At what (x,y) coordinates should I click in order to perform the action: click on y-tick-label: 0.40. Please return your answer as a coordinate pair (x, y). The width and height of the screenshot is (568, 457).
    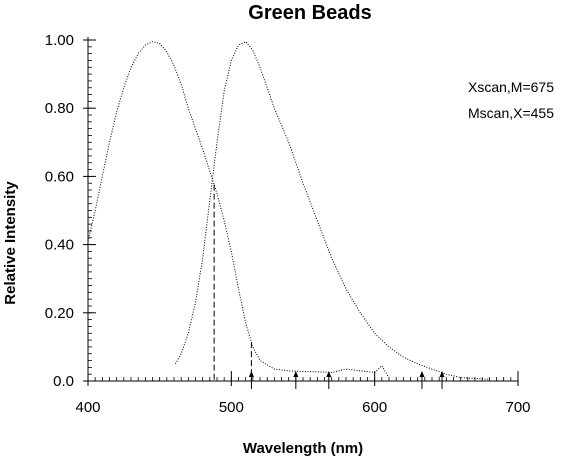
    Looking at the image, I should click on (59, 245).